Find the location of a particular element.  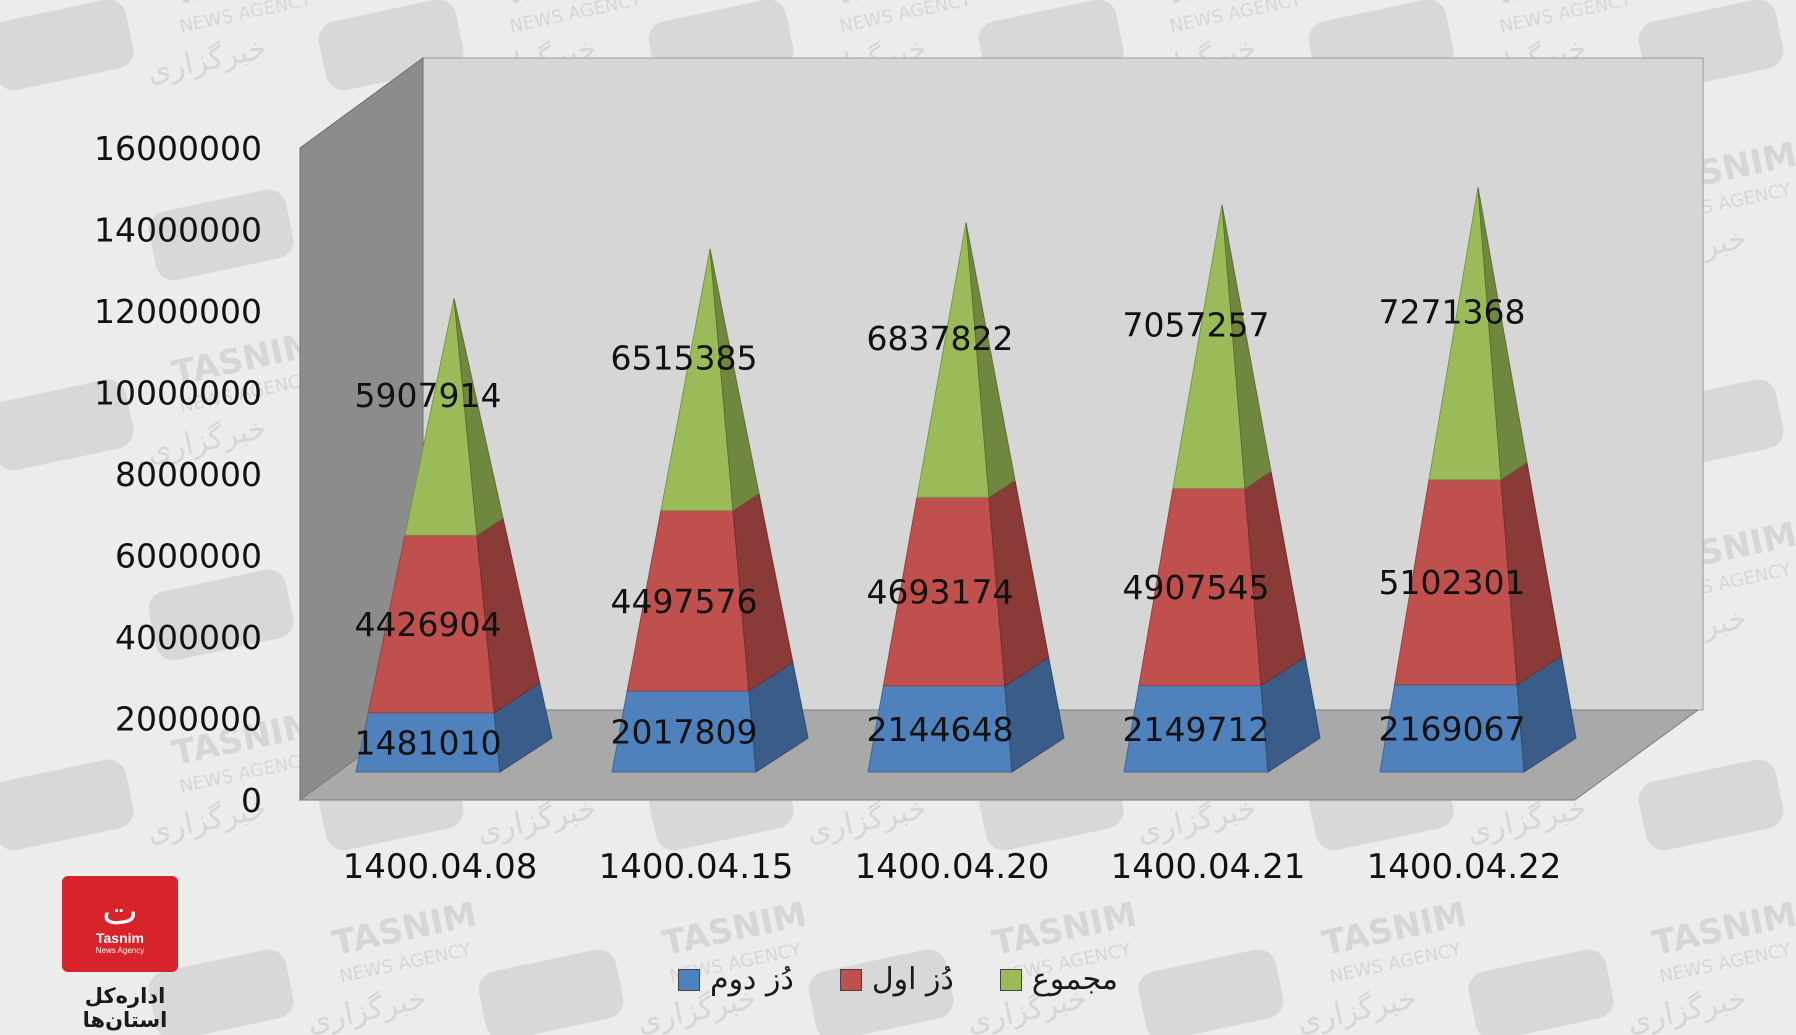

x-tick-label: 1400.04.08 is located at coordinates (440, 867).